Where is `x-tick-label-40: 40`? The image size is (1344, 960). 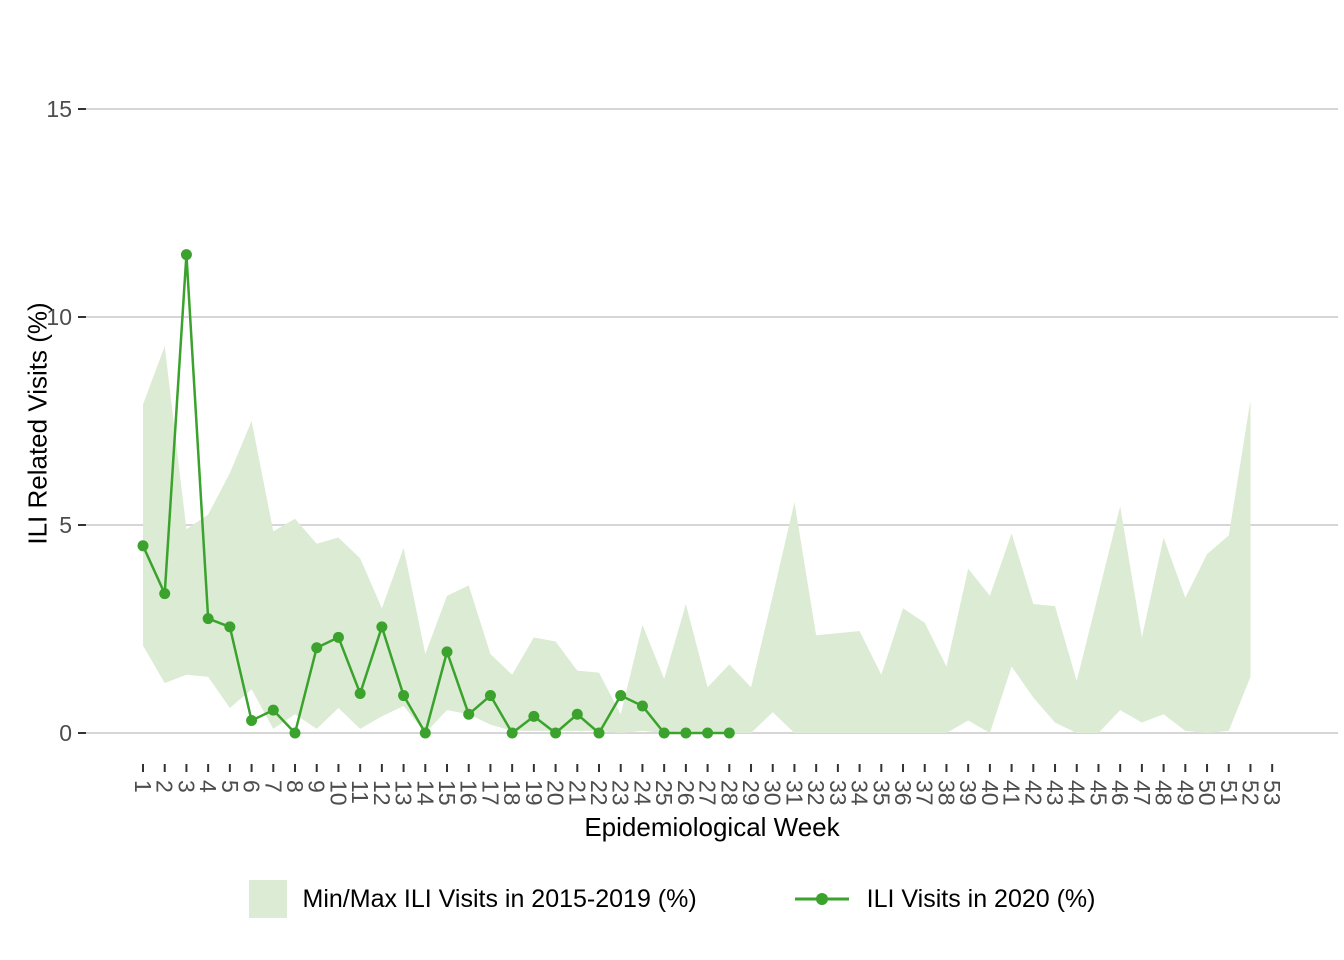
x-tick-label-40: 40 is located at coordinates (990, 793).